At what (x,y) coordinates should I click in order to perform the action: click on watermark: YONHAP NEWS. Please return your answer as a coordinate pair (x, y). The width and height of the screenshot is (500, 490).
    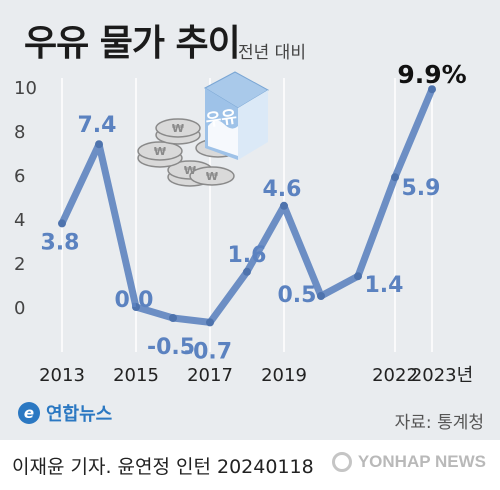
    Looking at the image, I should click on (408, 462).